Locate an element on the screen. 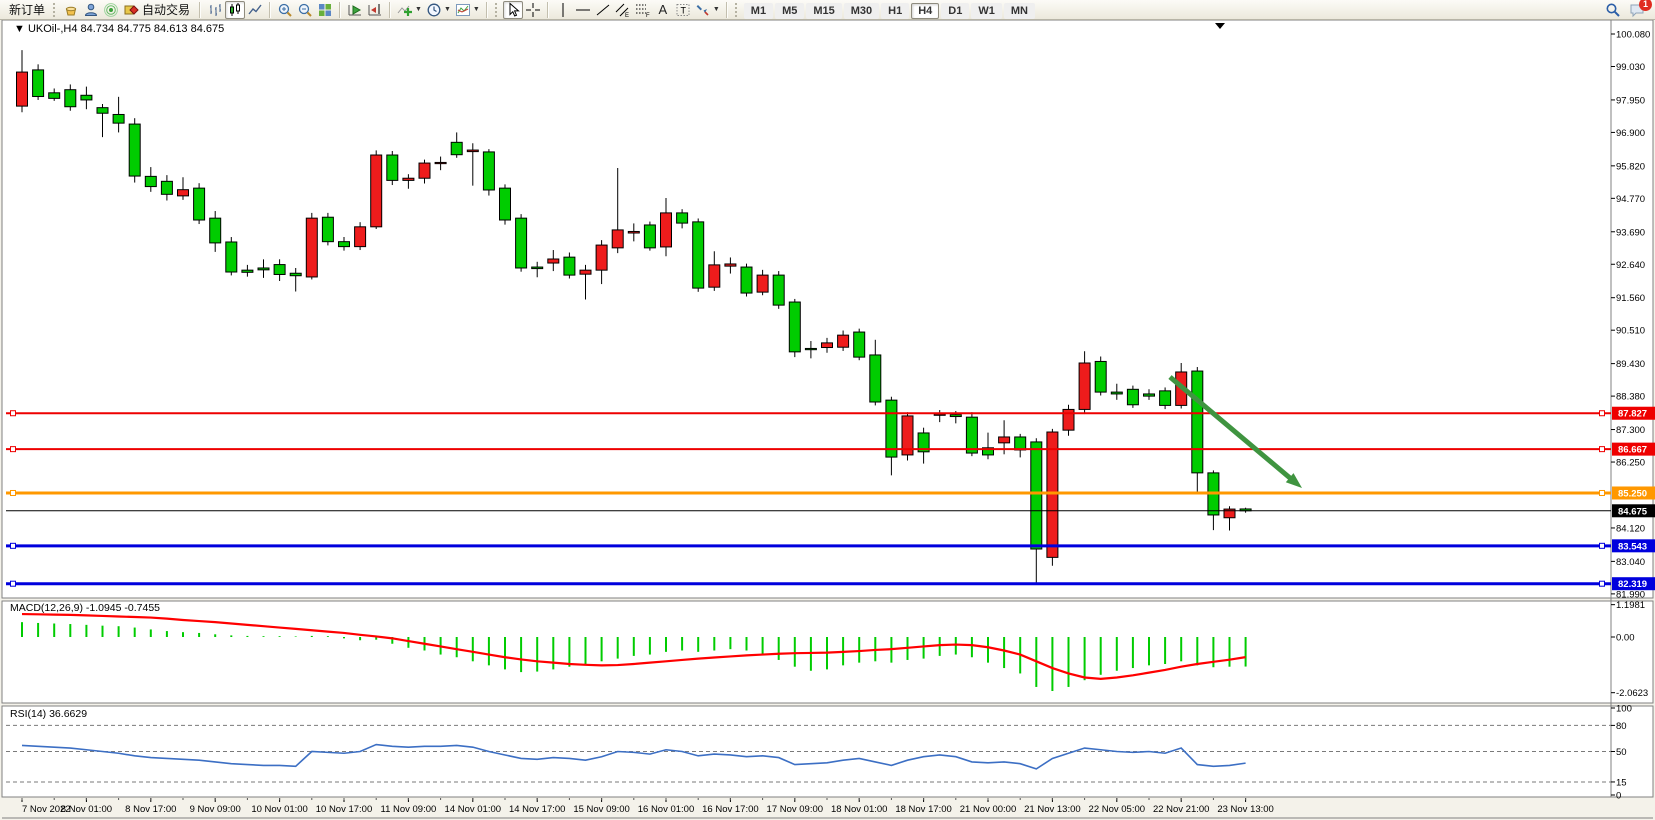 The height and width of the screenshot is (820, 1655). periods-button: ▼ is located at coordinates (438, 10).